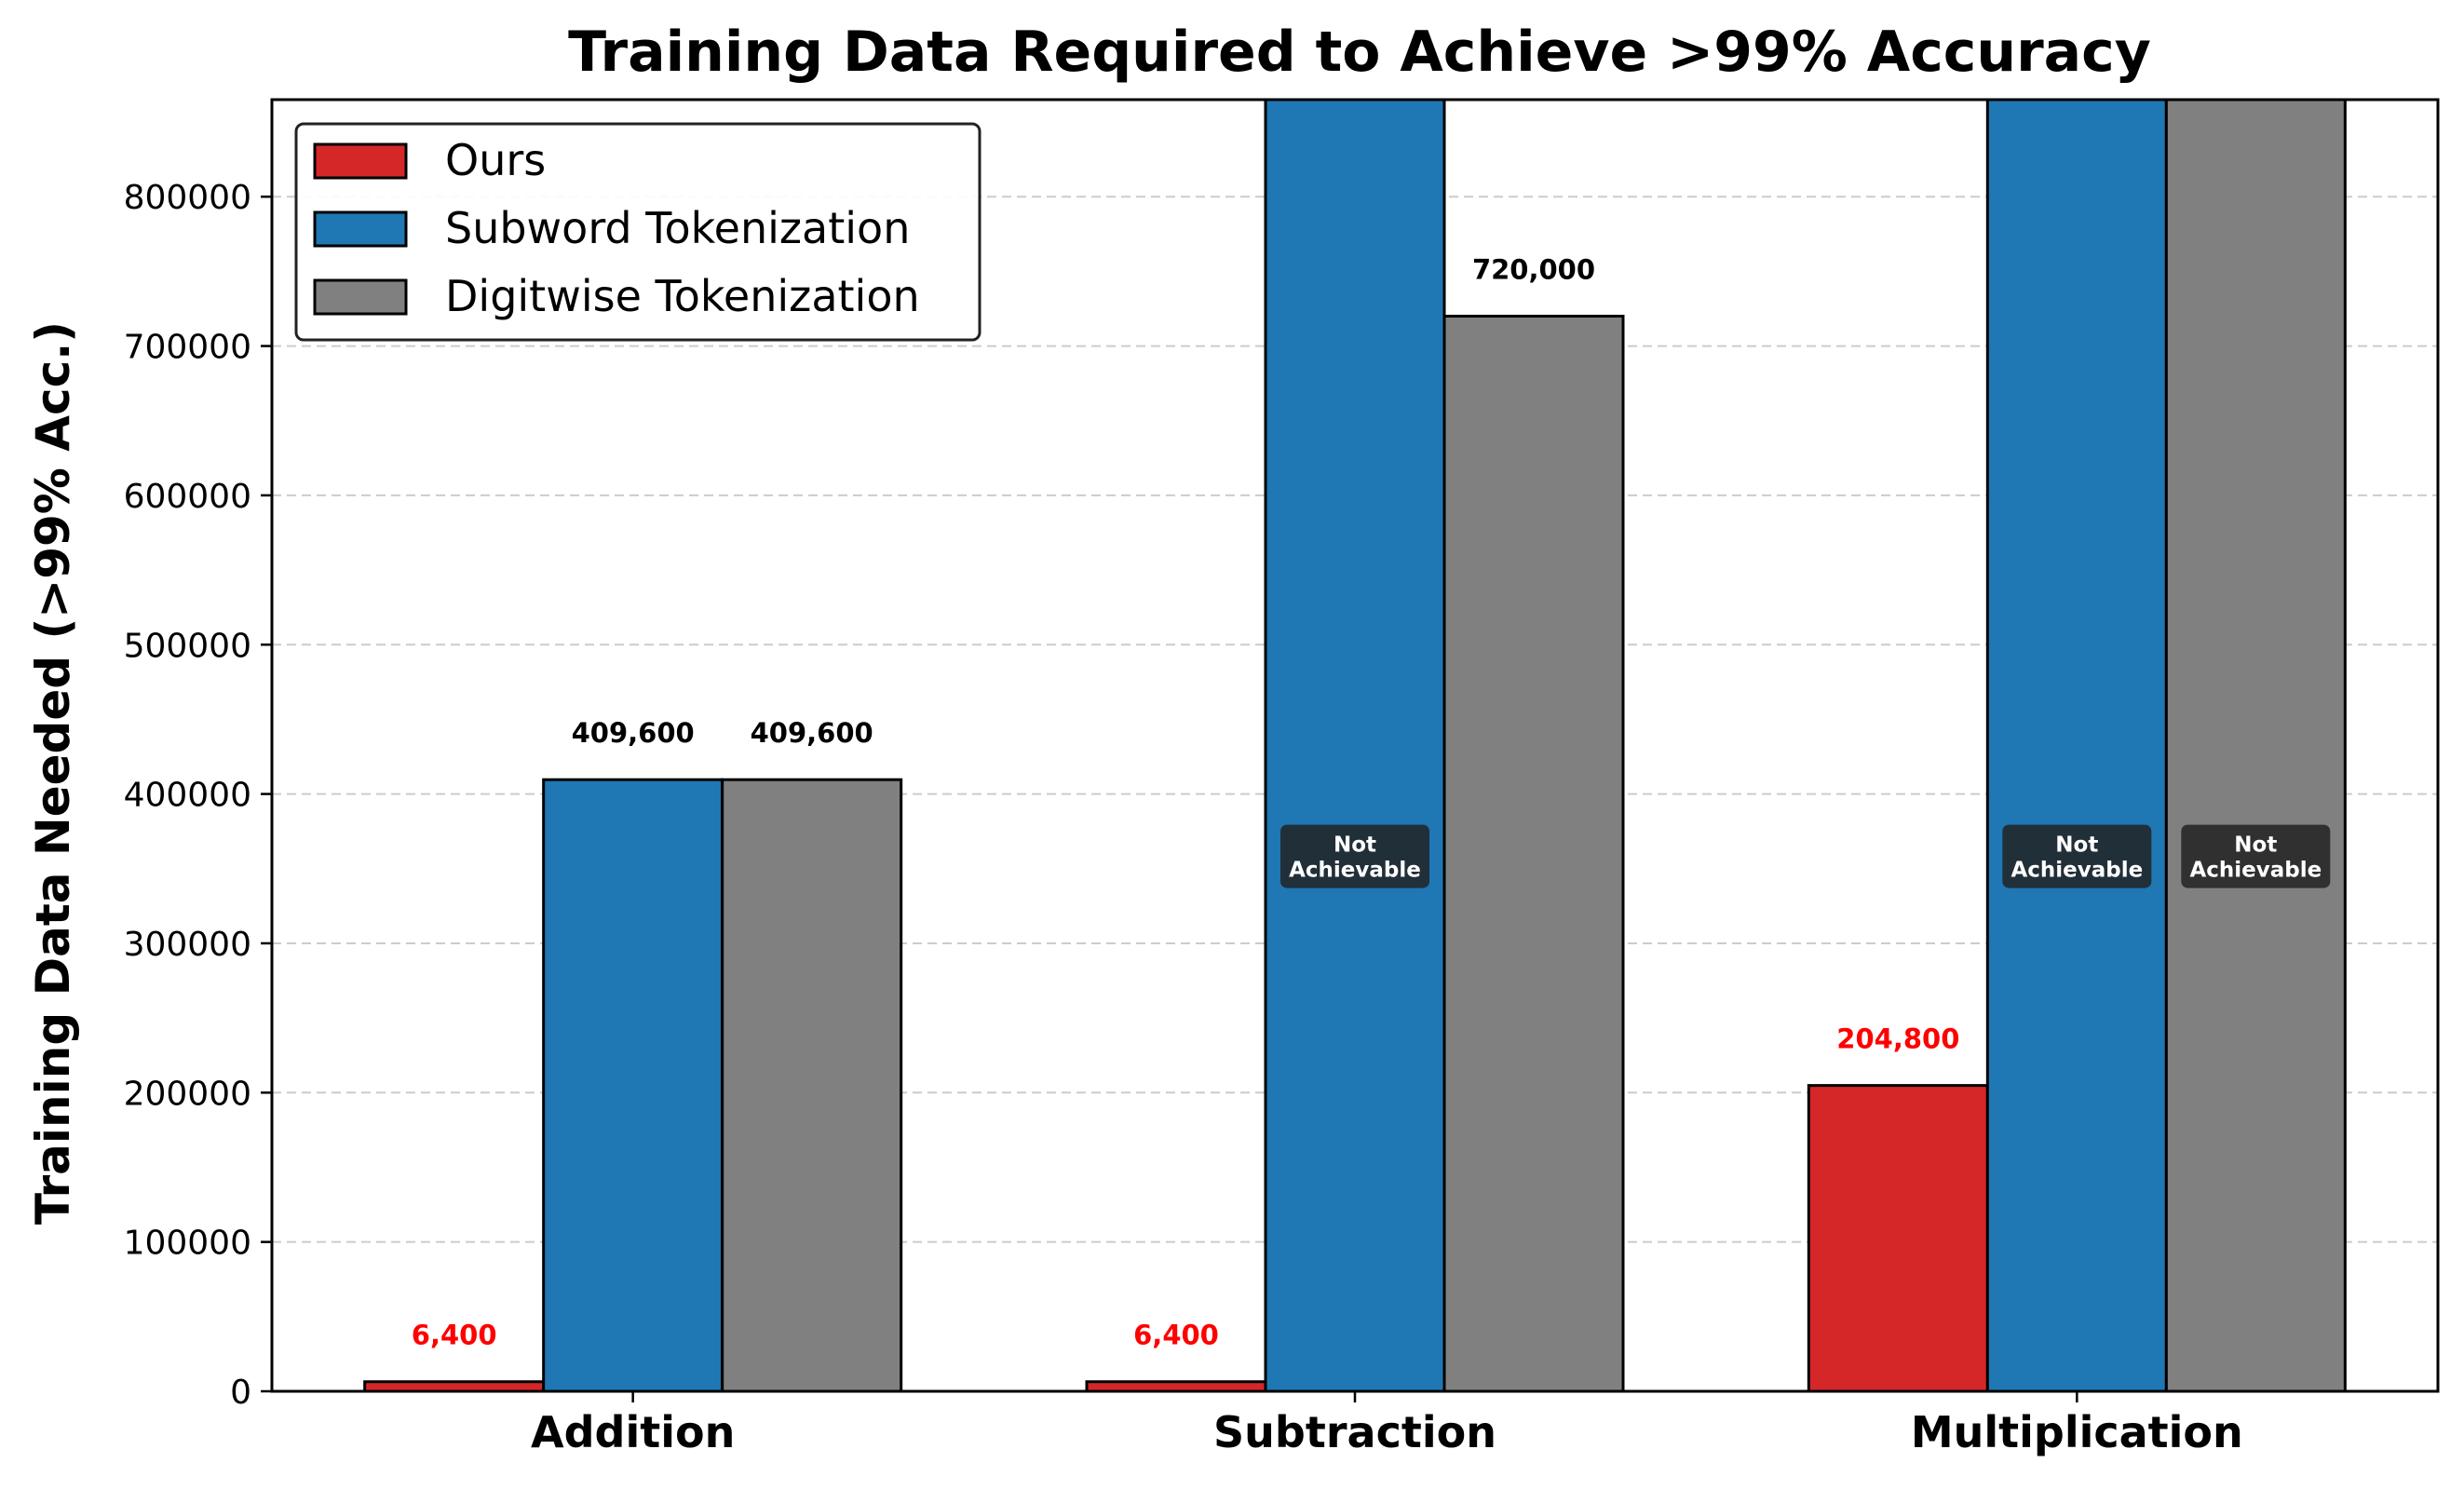 Image resolution: width=2464 pixels, height=1490 pixels. I want to click on x-tick-label: Multiplication, so click(2077, 1432).